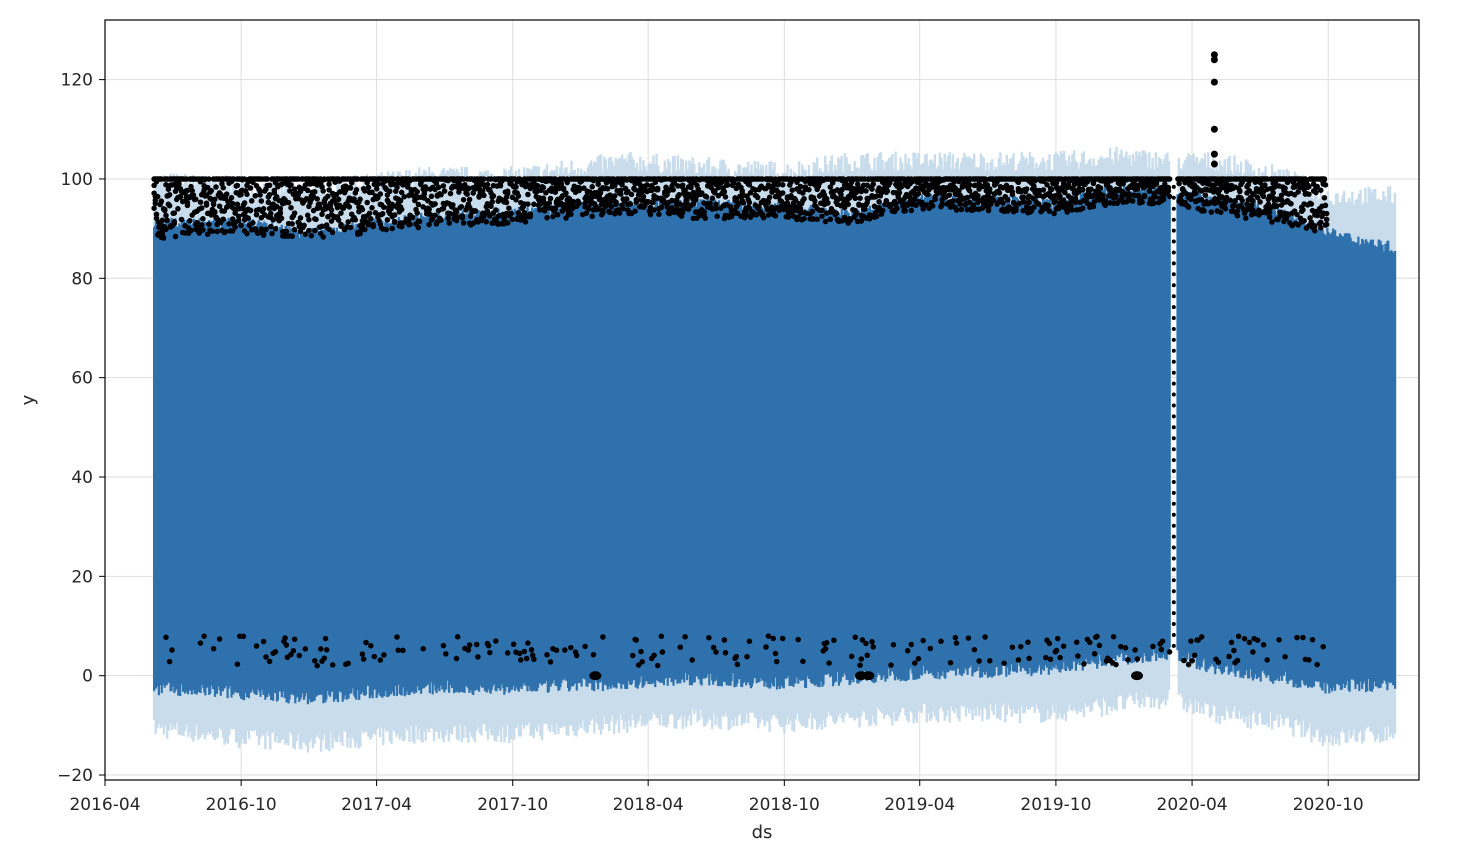  Describe the element at coordinates (1055, 805) in the screenshot. I see `x-tick-label: 2019-10` at that location.